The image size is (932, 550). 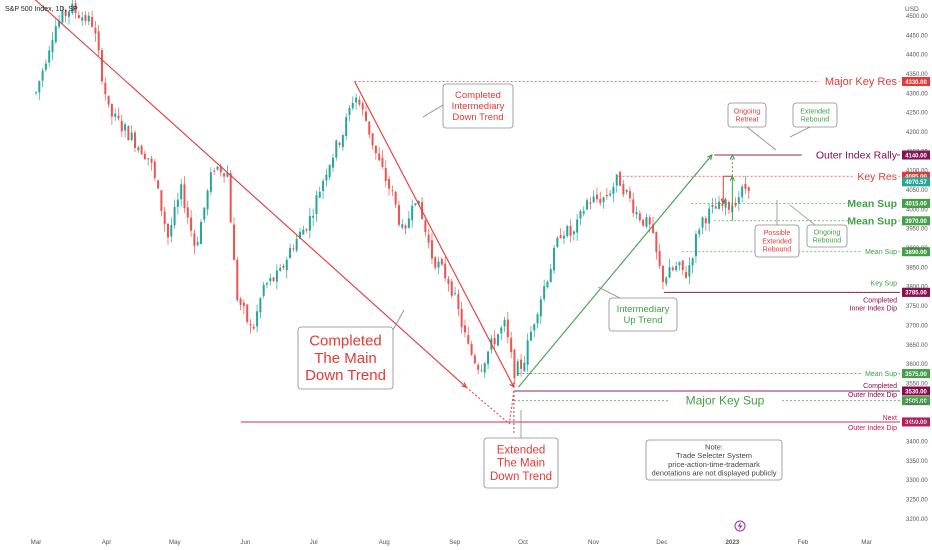 I want to click on price-badge-label: 3530.00, so click(x=916, y=392).